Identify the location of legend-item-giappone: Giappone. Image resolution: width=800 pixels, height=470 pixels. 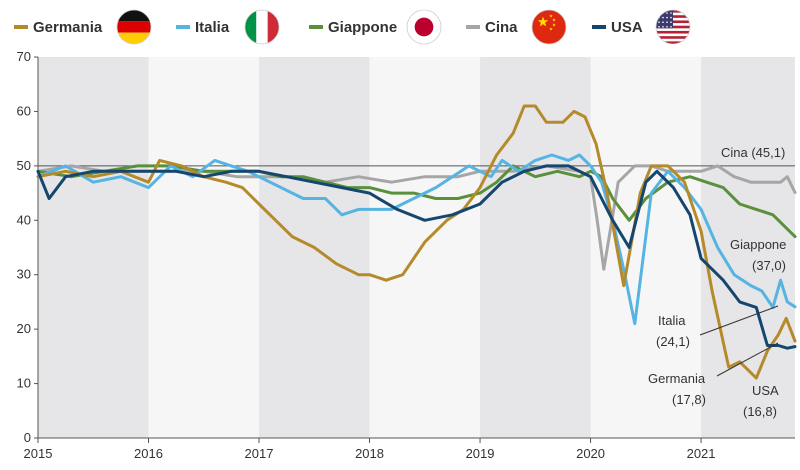
(375, 27).